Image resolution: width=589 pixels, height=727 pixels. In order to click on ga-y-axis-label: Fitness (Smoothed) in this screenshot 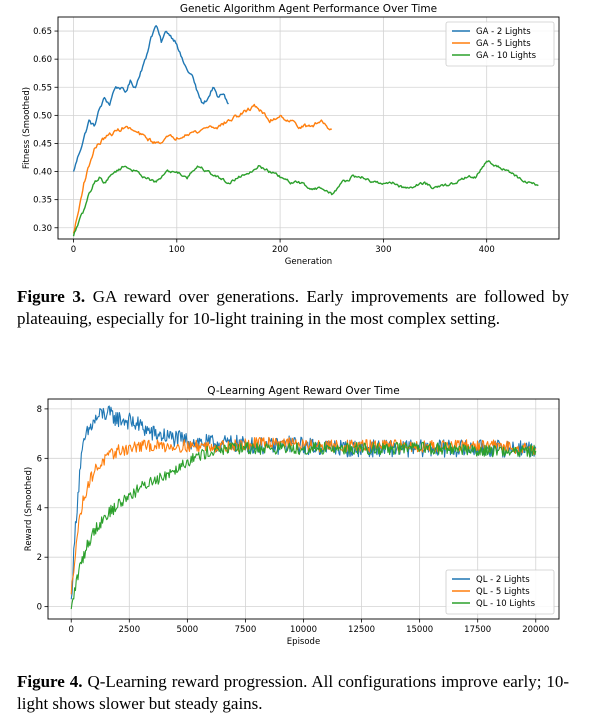, I will do `click(27, 128)`.